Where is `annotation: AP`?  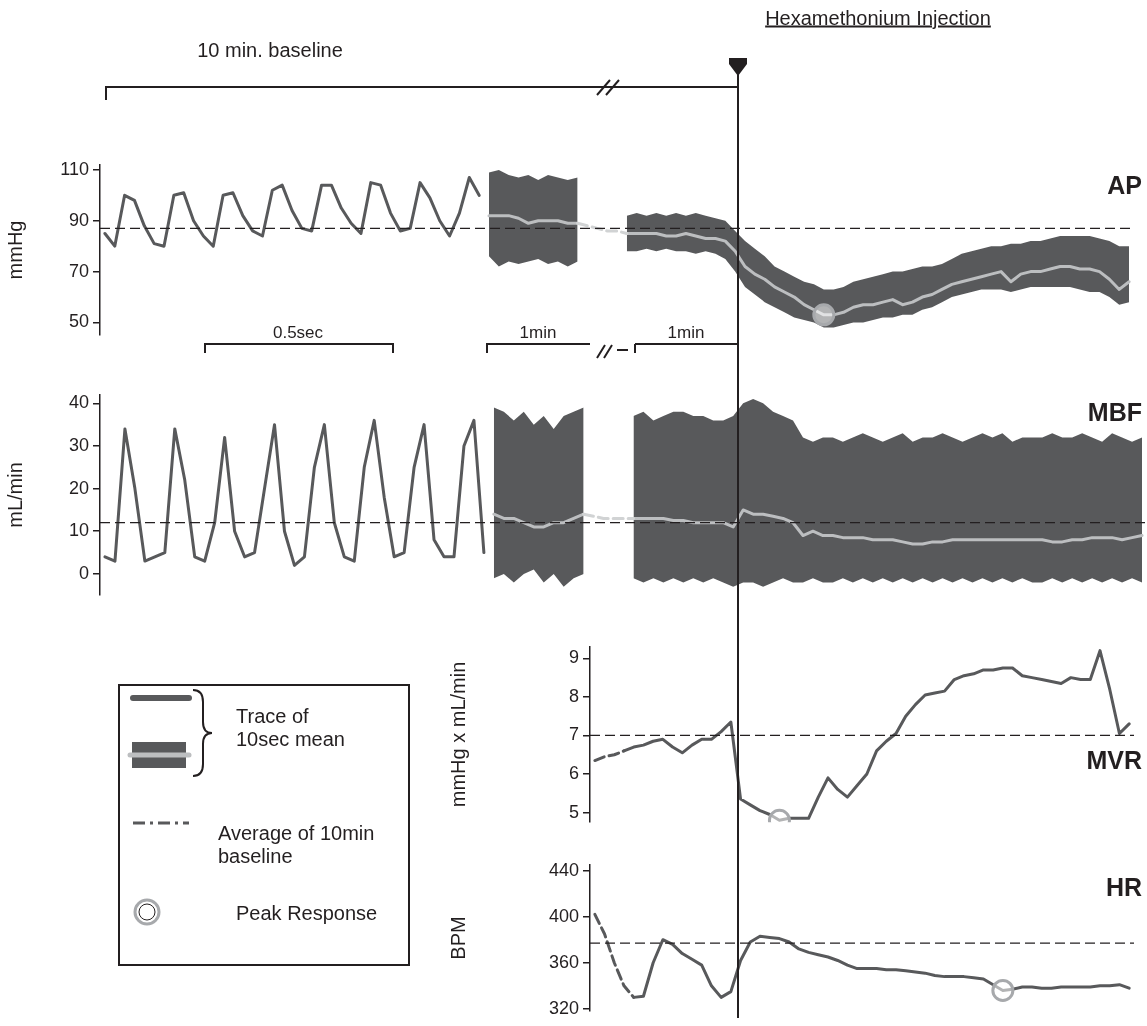
annotation: AP is located at coordinates (1124, 185).